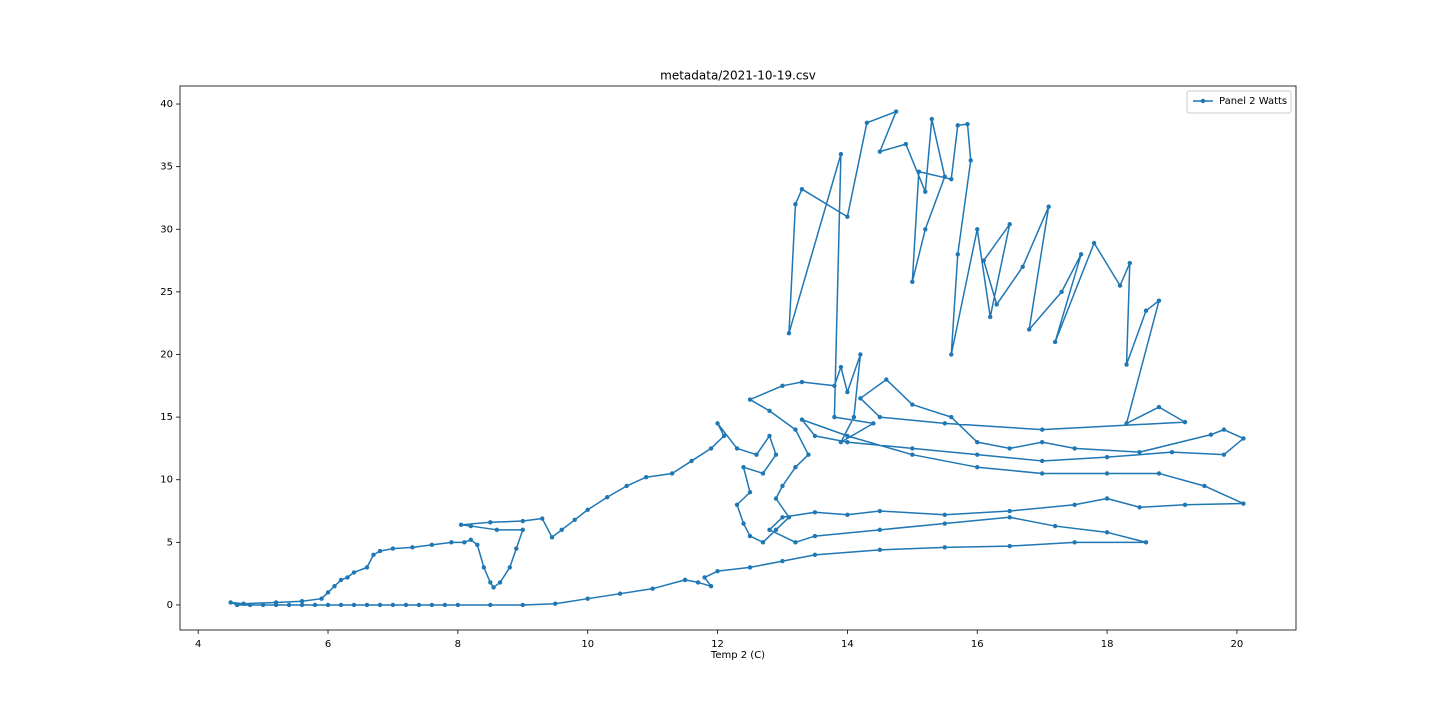 Image resolution: width=1440 pixels, height=720 pixels. Describe the element at coordinates (170, 605) in the screenshot. I see `y-tick-label: 0` at that location.